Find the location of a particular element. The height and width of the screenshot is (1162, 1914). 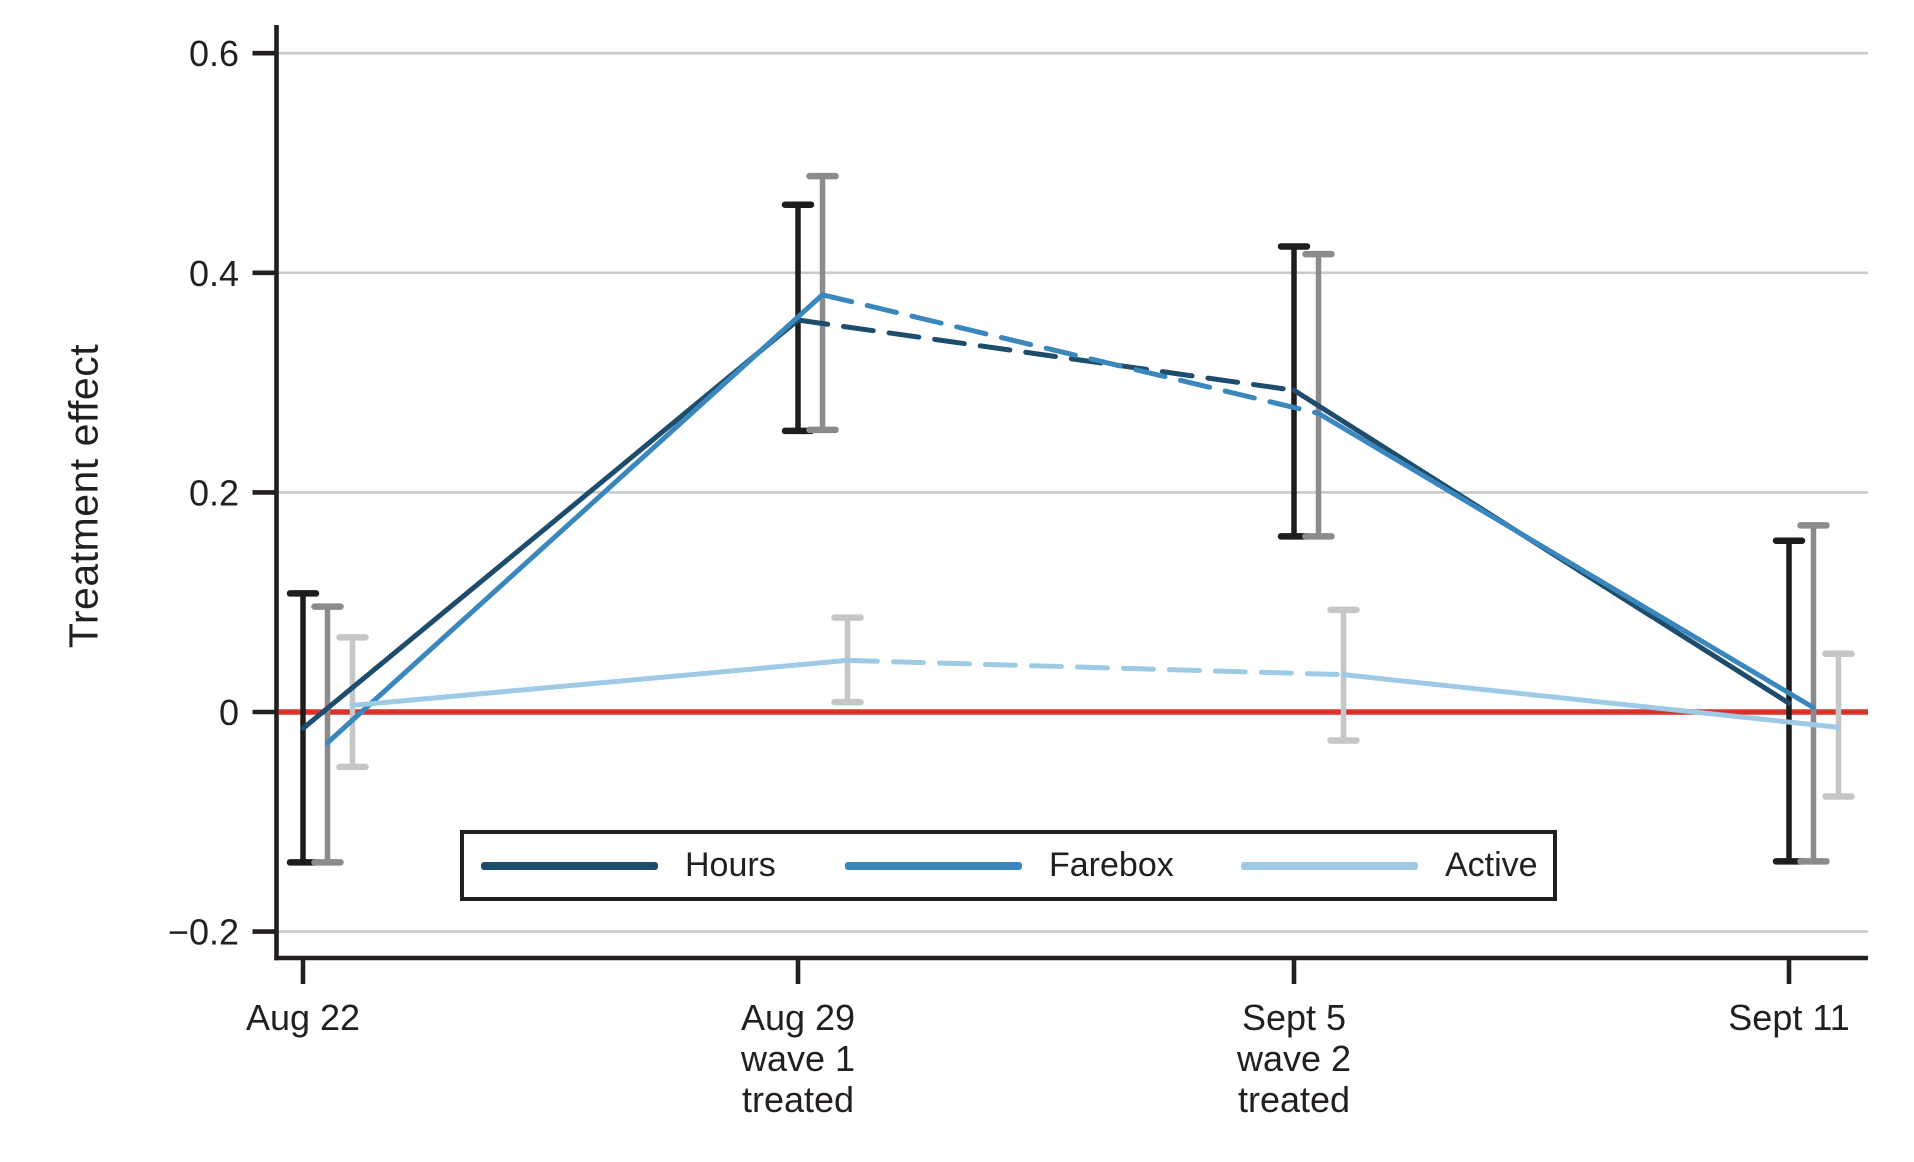

legend-label-hours: Hours is located at coordinates (730, 865).